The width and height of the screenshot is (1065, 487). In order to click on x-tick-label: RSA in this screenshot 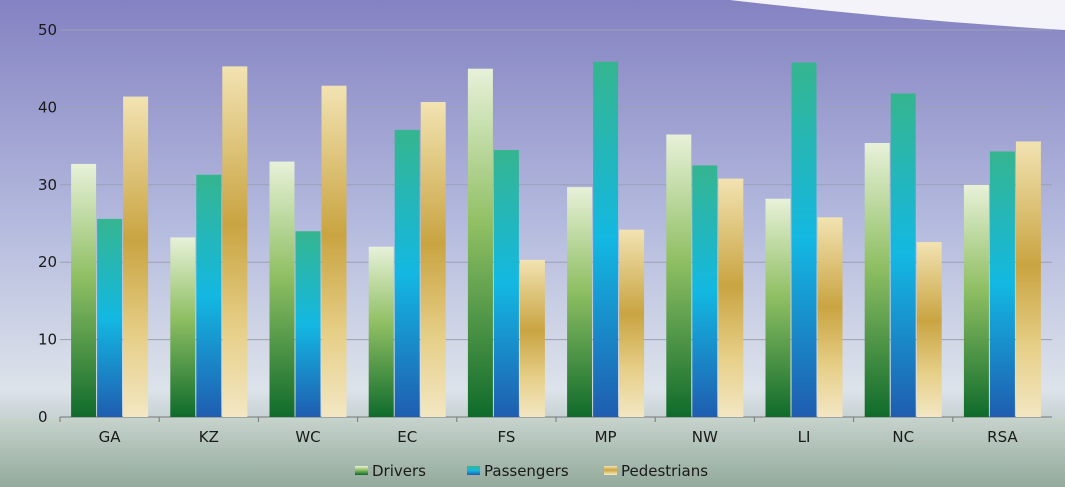, I will do `click(1002, 437)`.